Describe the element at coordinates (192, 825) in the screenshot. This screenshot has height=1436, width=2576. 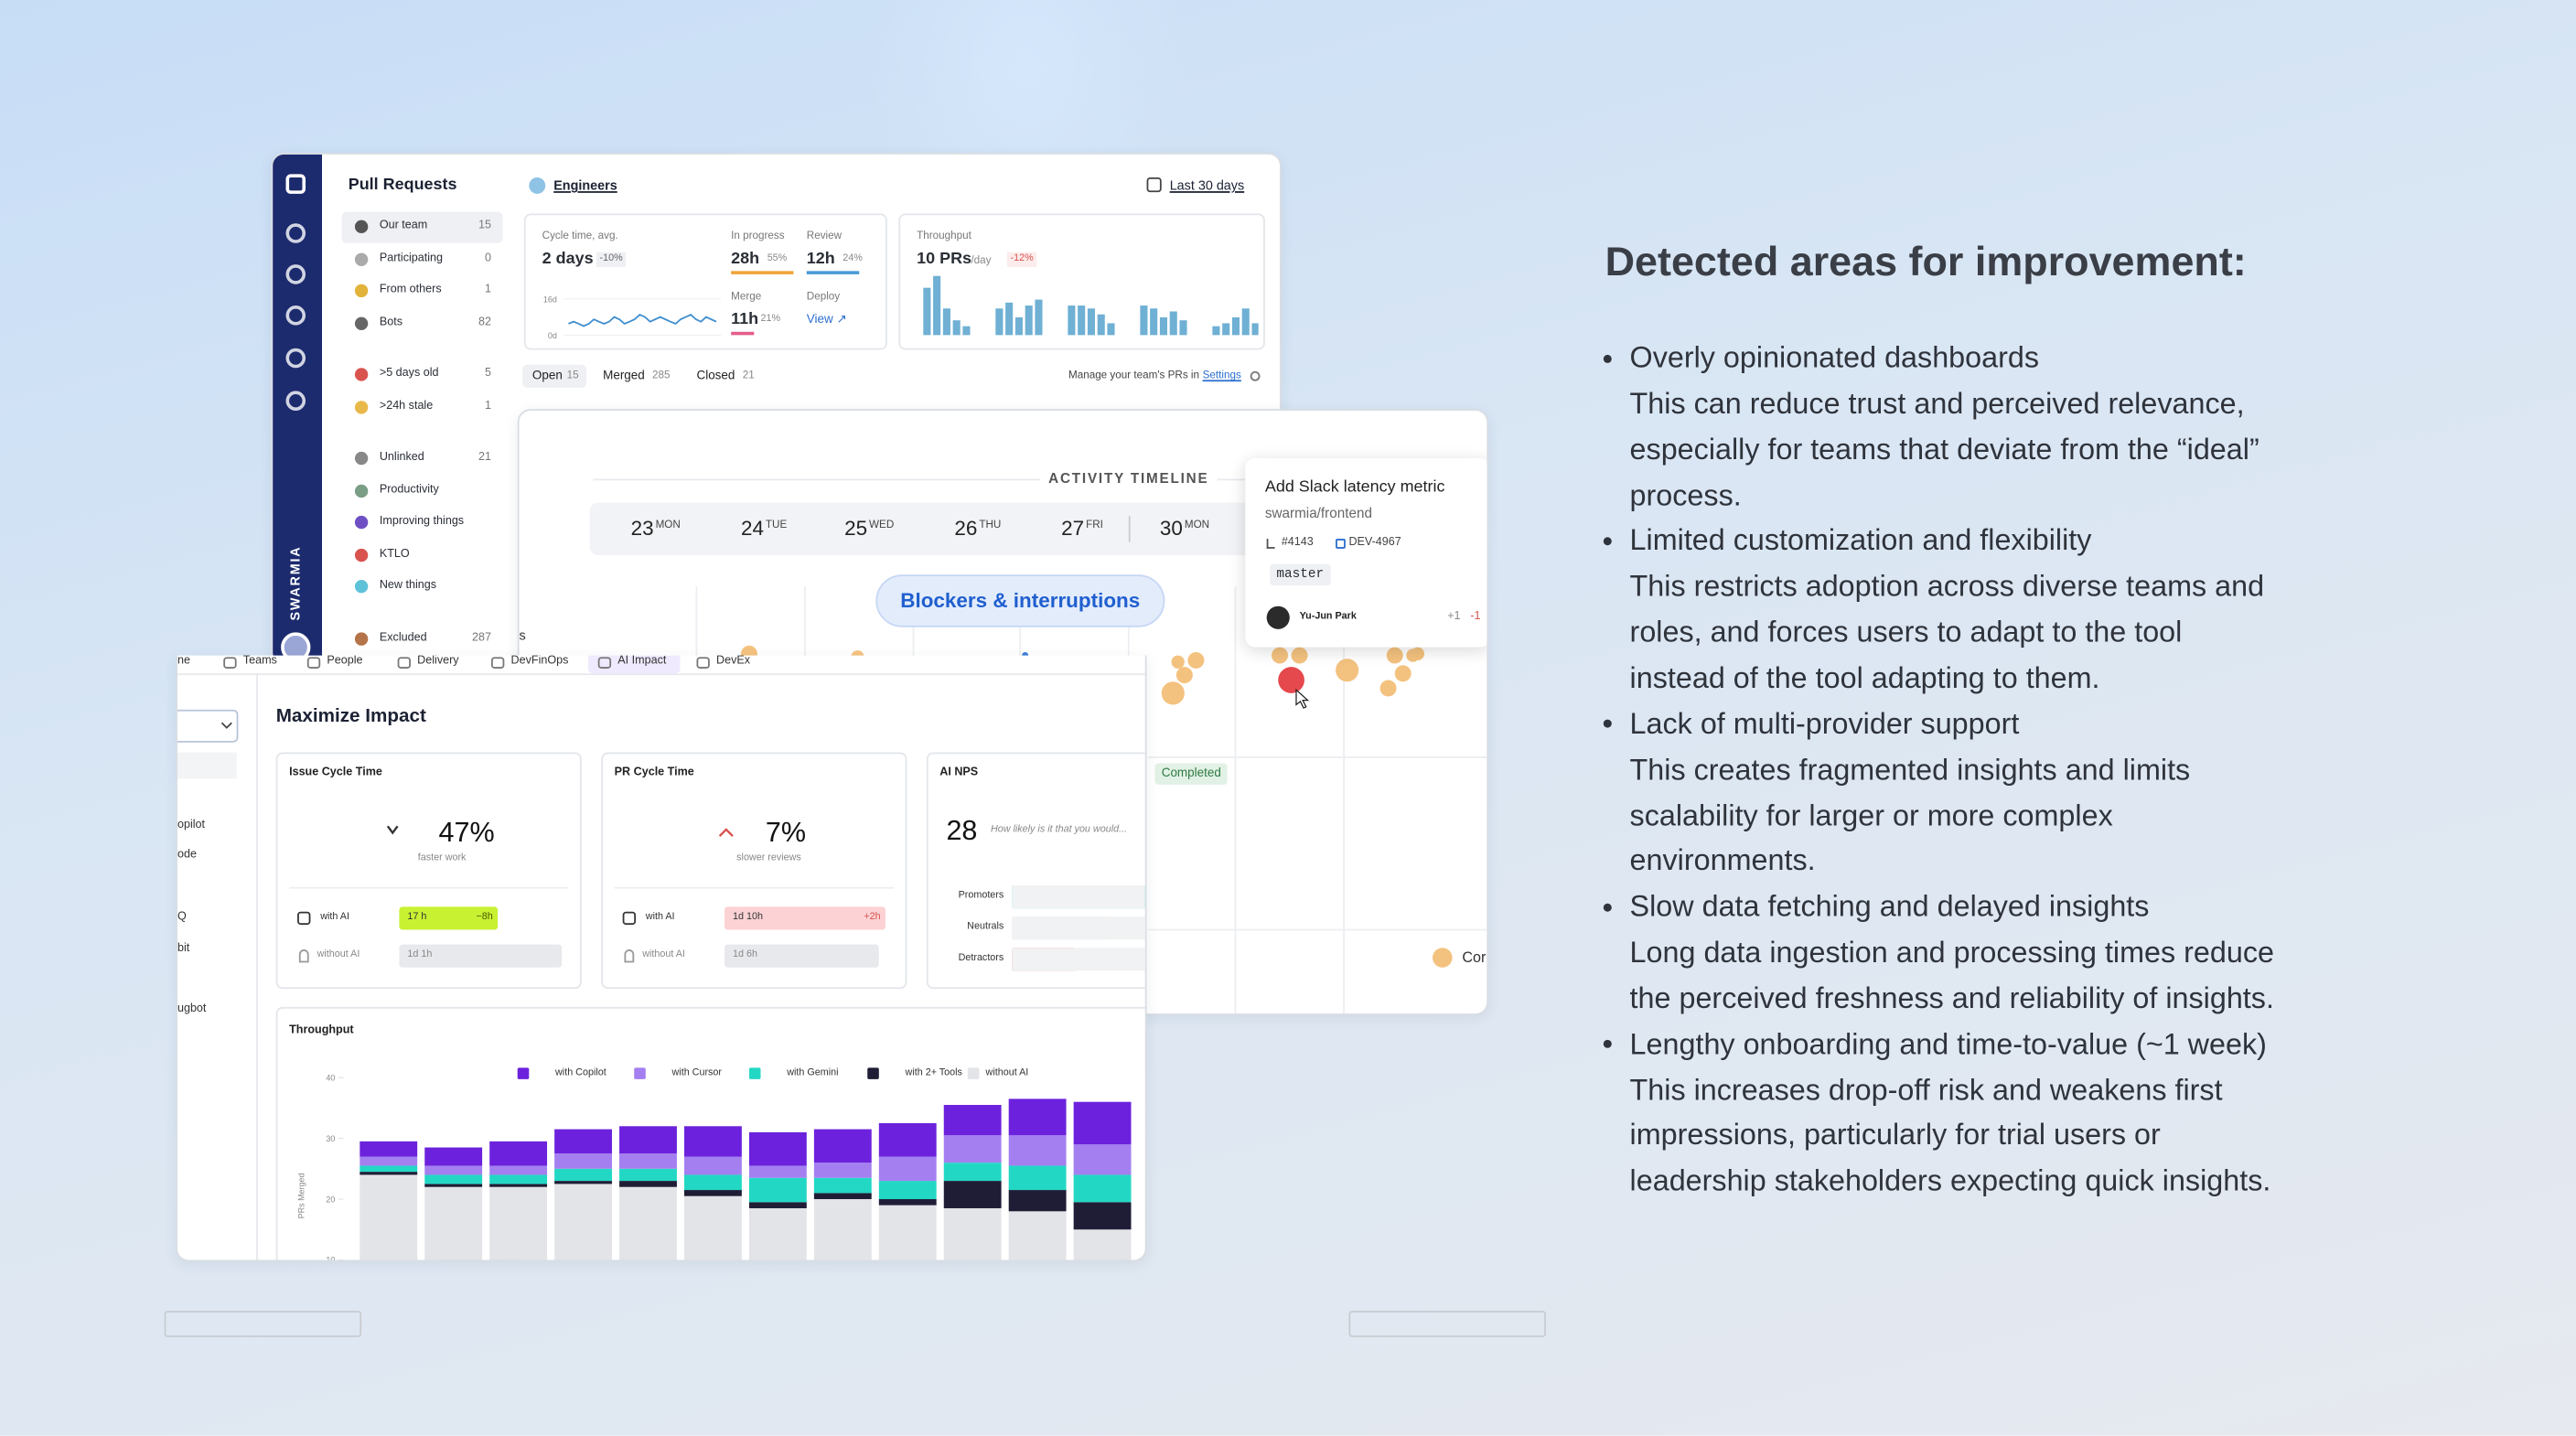
I see `sidebar-item: opilot` at that location.